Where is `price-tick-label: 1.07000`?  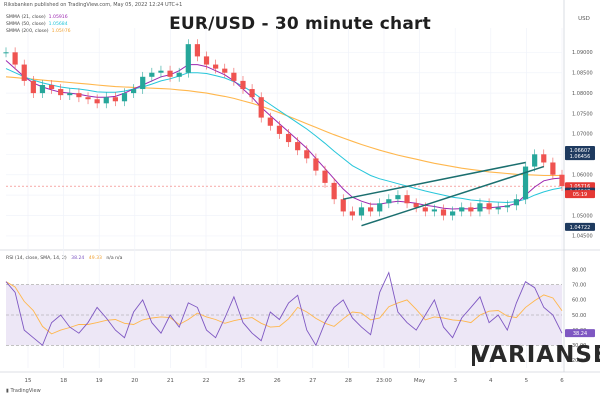
price-tick-label: 1.07000 is located at coordinates (582, 135).